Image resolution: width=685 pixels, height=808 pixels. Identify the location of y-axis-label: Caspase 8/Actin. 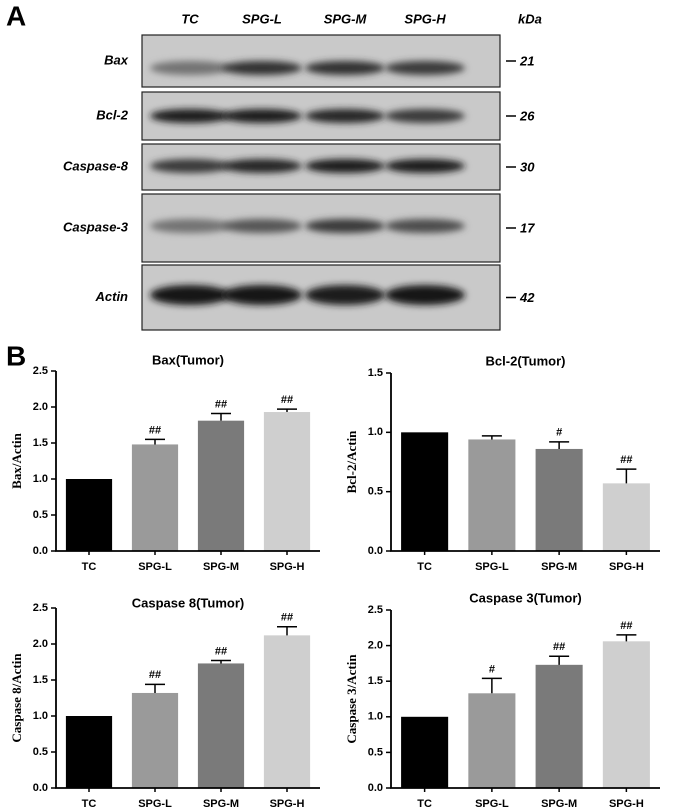
(16, 698).